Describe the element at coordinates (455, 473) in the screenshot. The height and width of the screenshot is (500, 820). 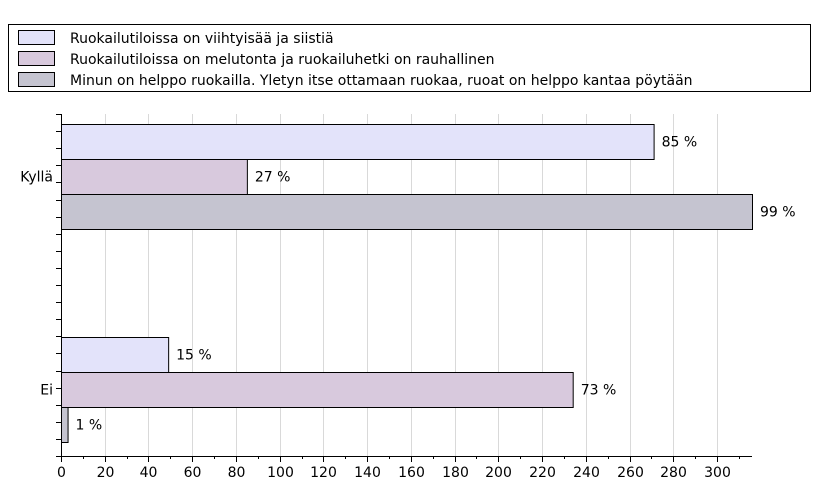
I see `x-tick-label-180: 180` at that location.